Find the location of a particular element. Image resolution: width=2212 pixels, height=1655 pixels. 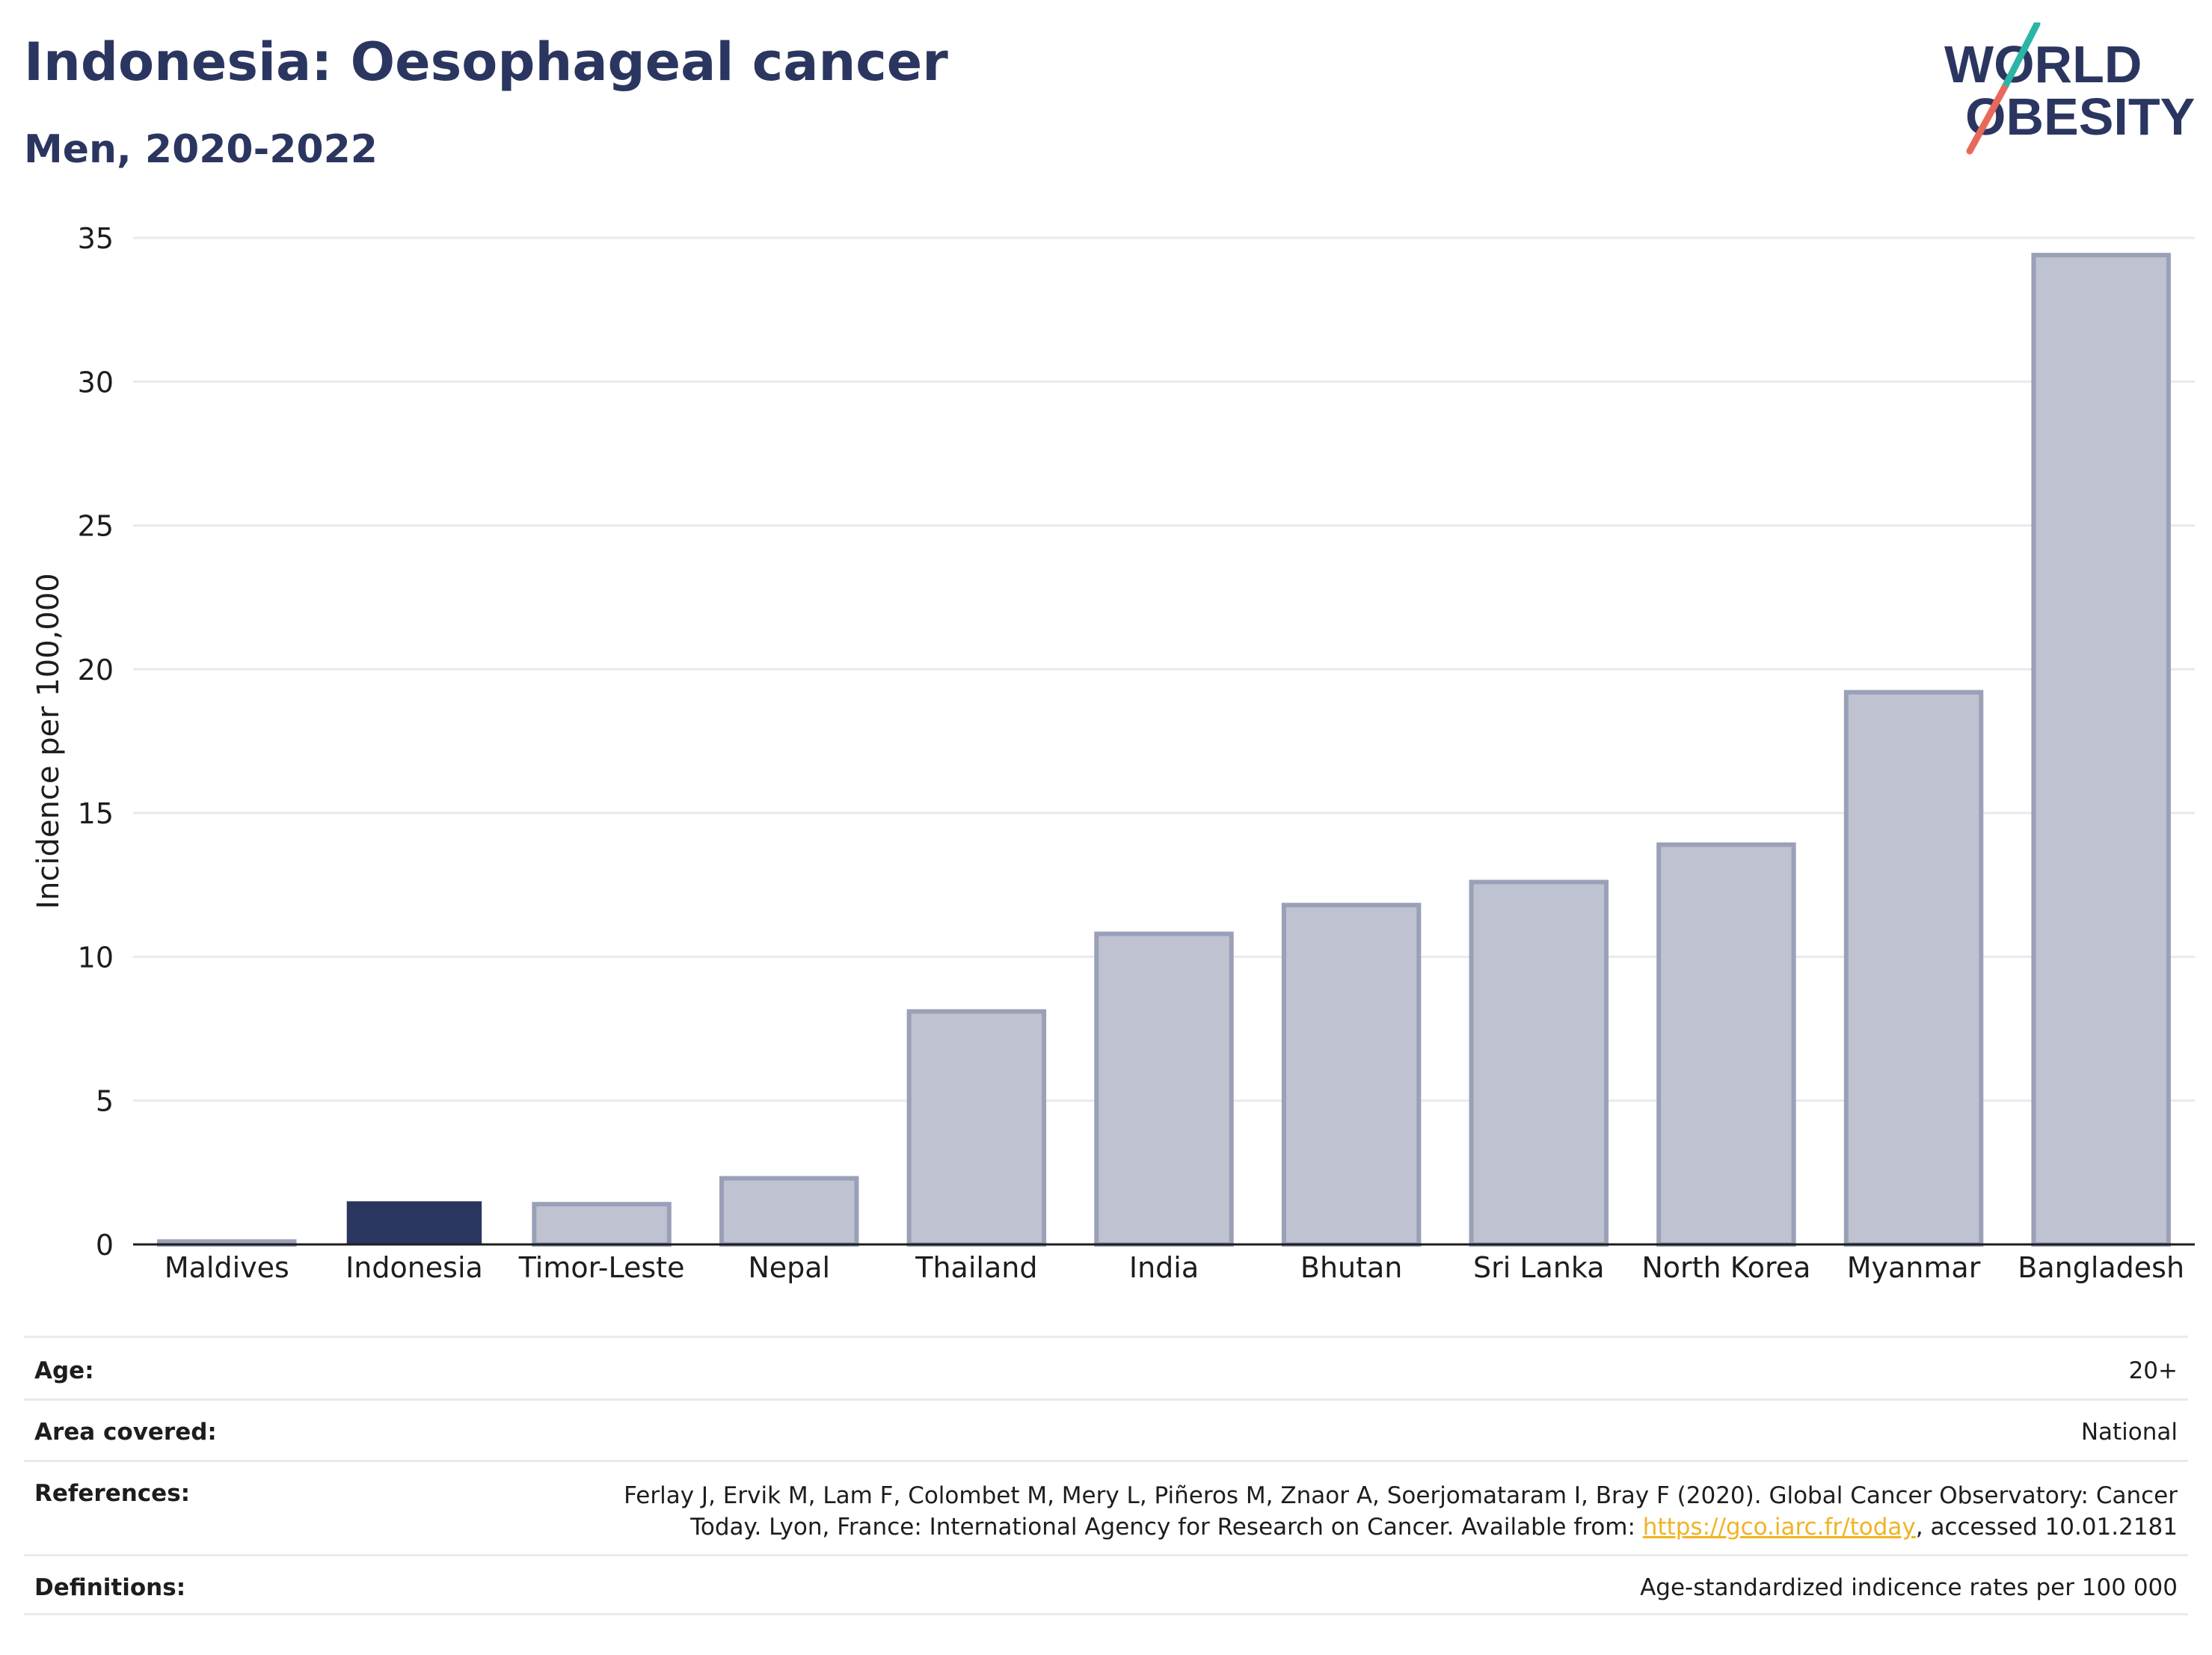

meta-area-value: National is located at coordinates (2129, 1432).